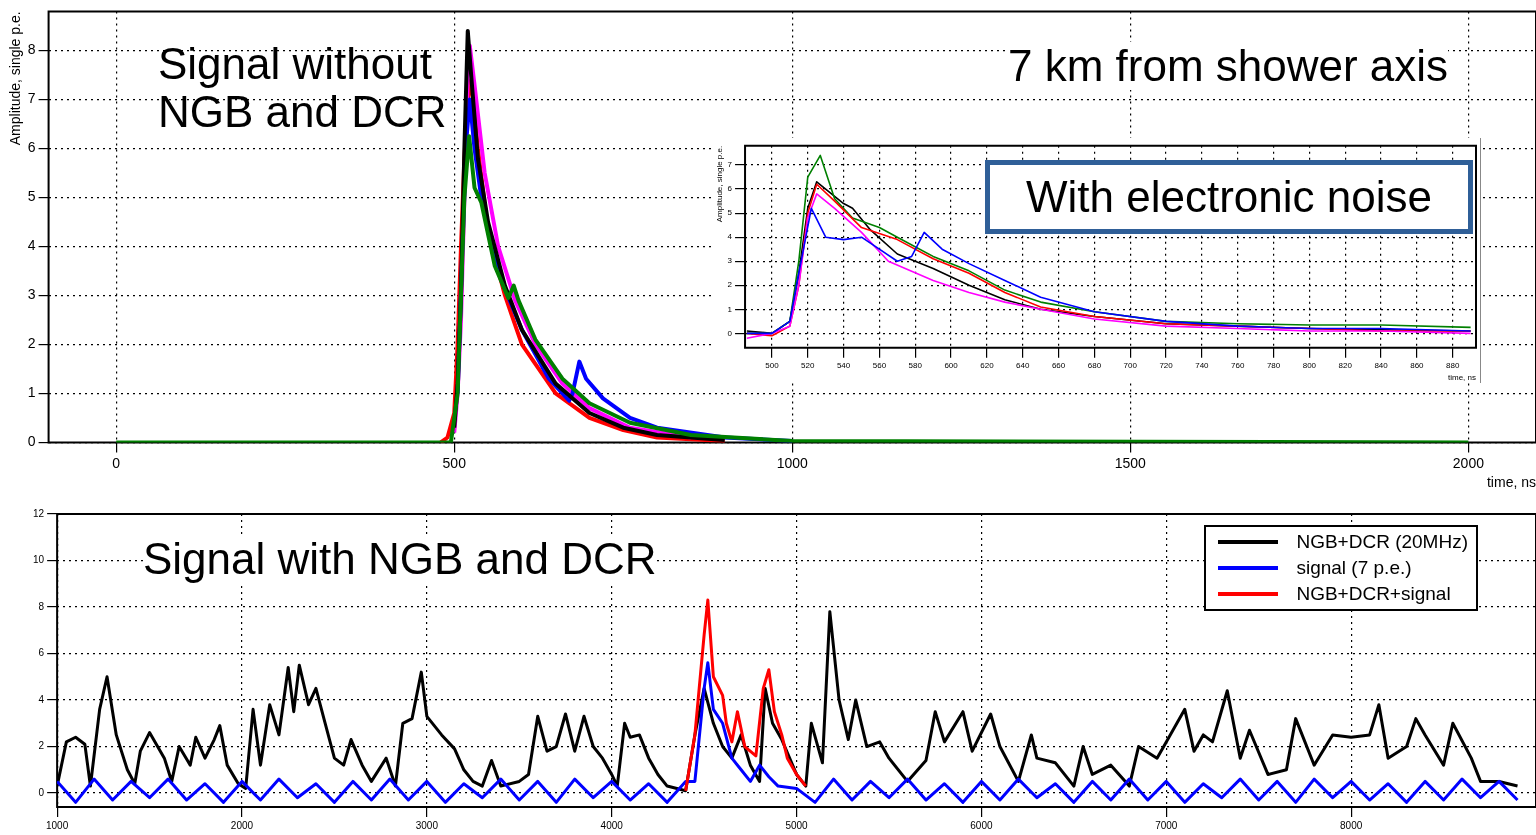 The image size is (1536, 835). What do you see at coordinates (951, 365) in the screenshot?
I see `x-tick-label: 600` at bounding box center [951, 365].